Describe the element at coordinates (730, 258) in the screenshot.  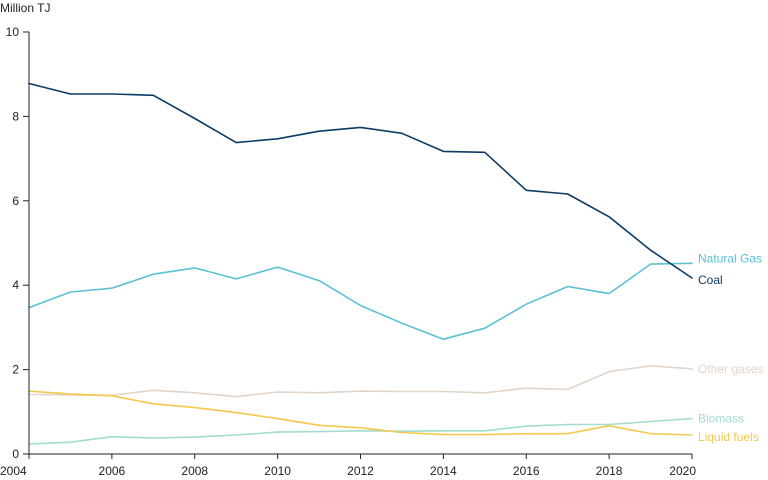
I see `series-label-natural-gas: Natural Gas` at that location.